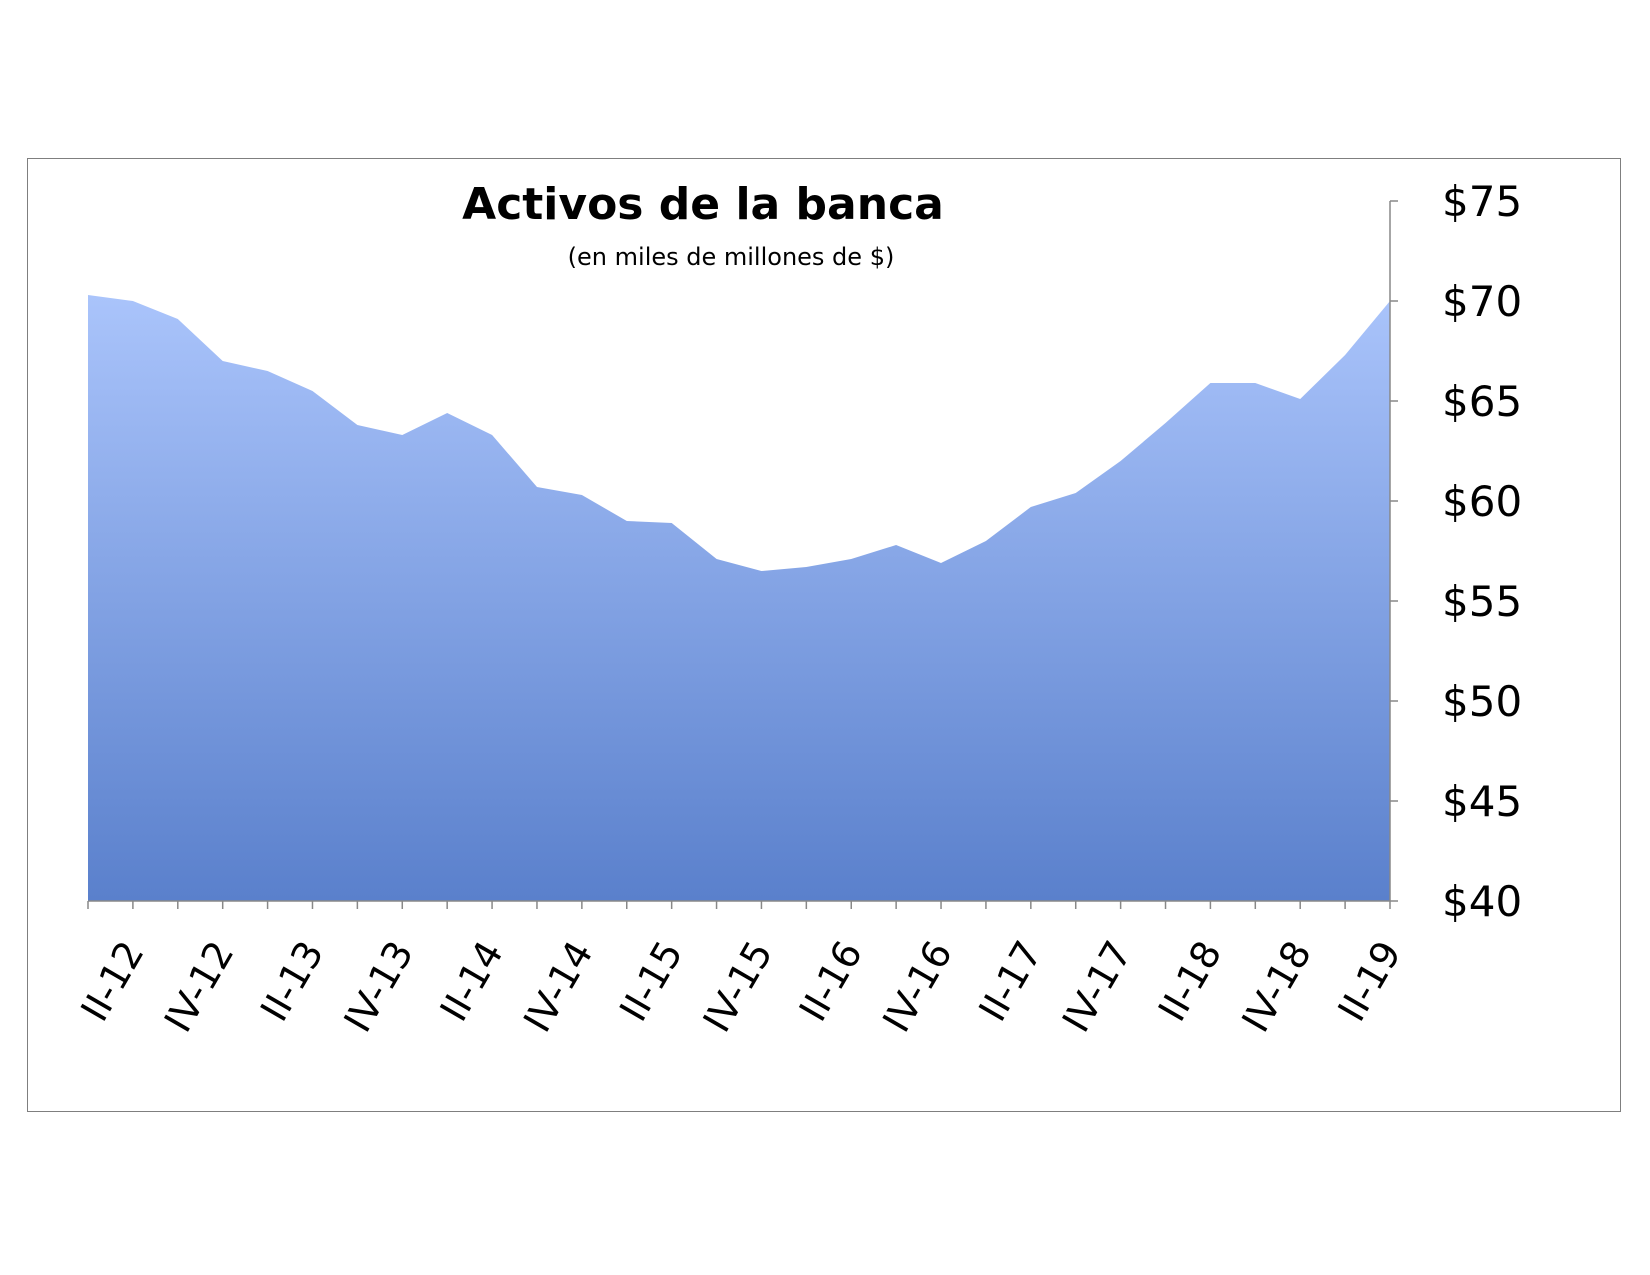  What do you see at coordinates (738, 987) in the screenshot?
I see `x-tick-label: IV-15` at bounding box center [738, 987].